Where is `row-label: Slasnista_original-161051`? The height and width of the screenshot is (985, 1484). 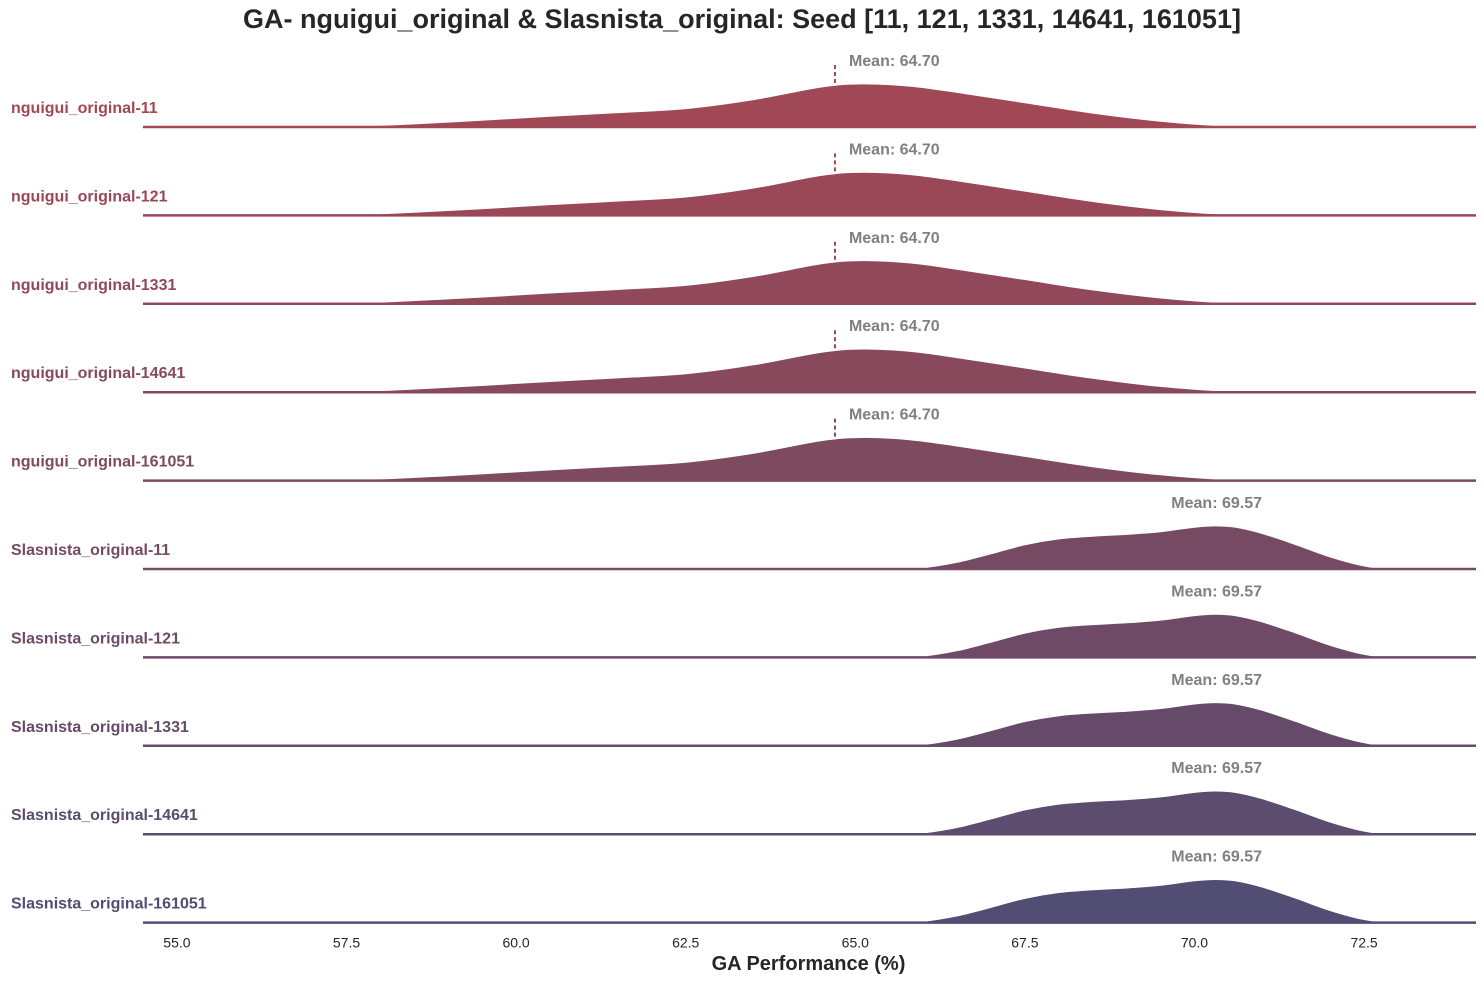
row-label: Slasnista_original-161051 is located at coordinates (109, 904).